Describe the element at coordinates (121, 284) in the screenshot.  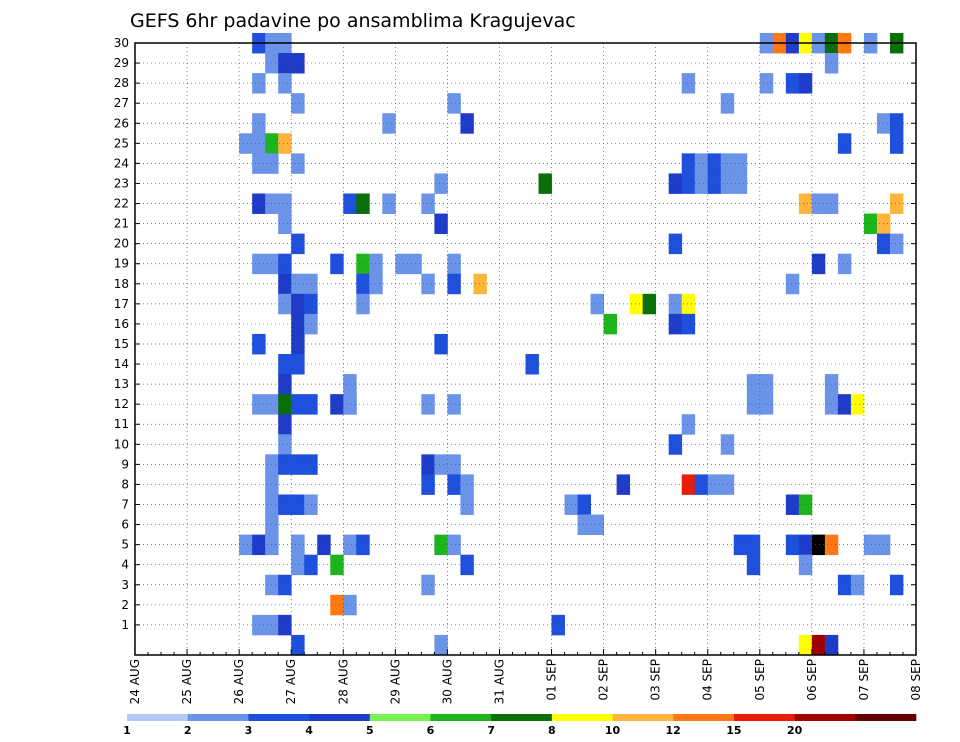
I see `y-tick-label: 18` at that location.